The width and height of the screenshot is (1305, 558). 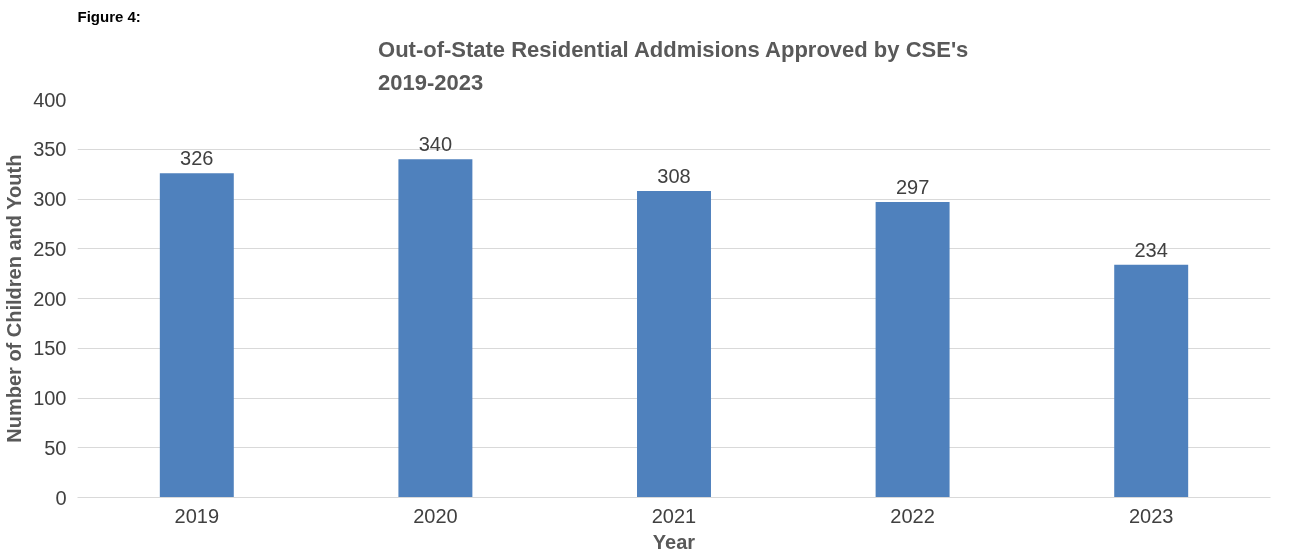 I want to click on caption: Figure 4:, so click(x=109, y=16).